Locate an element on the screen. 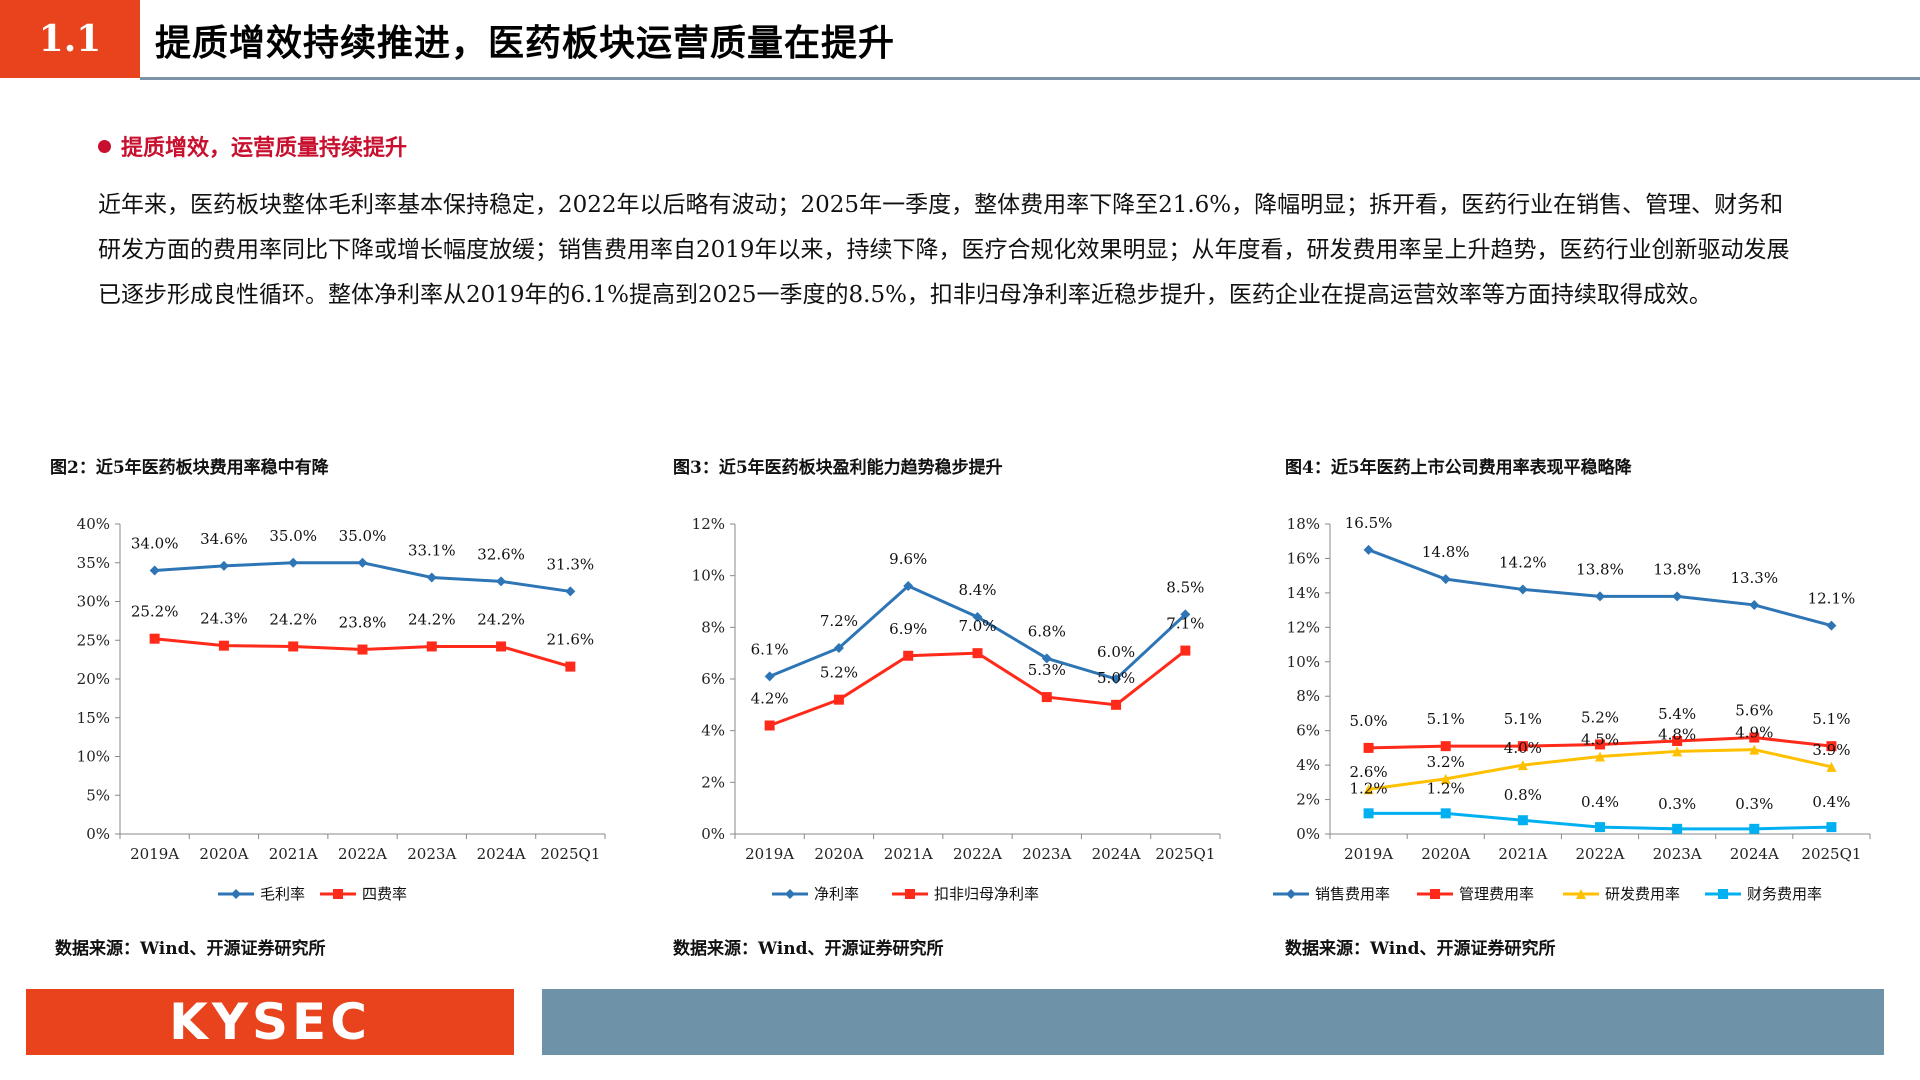 The width and height of the screenshot is (1920, 1080). data-label: 1.2% is located at coordinates (1446, 788).